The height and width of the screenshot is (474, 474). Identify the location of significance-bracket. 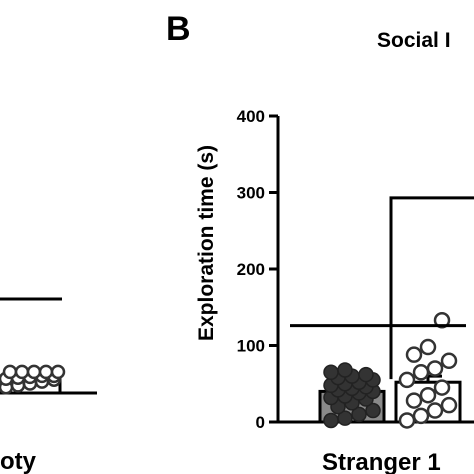
(431, 288).